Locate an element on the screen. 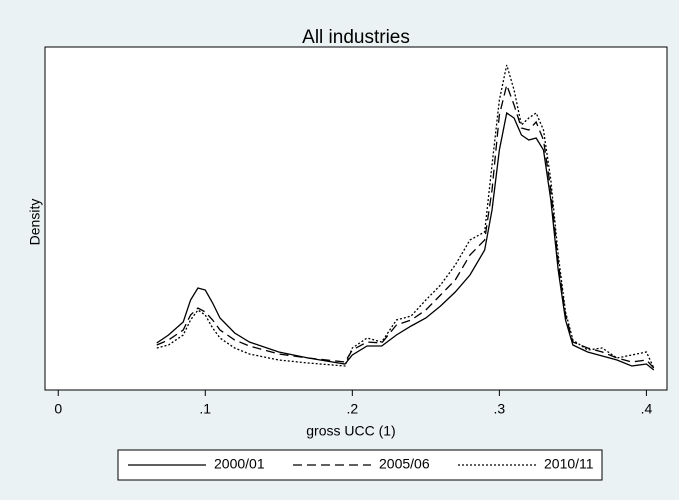 This screenshot has width=679, height=500. legend-label: 2010/11 is located at coordinates (569, 464).